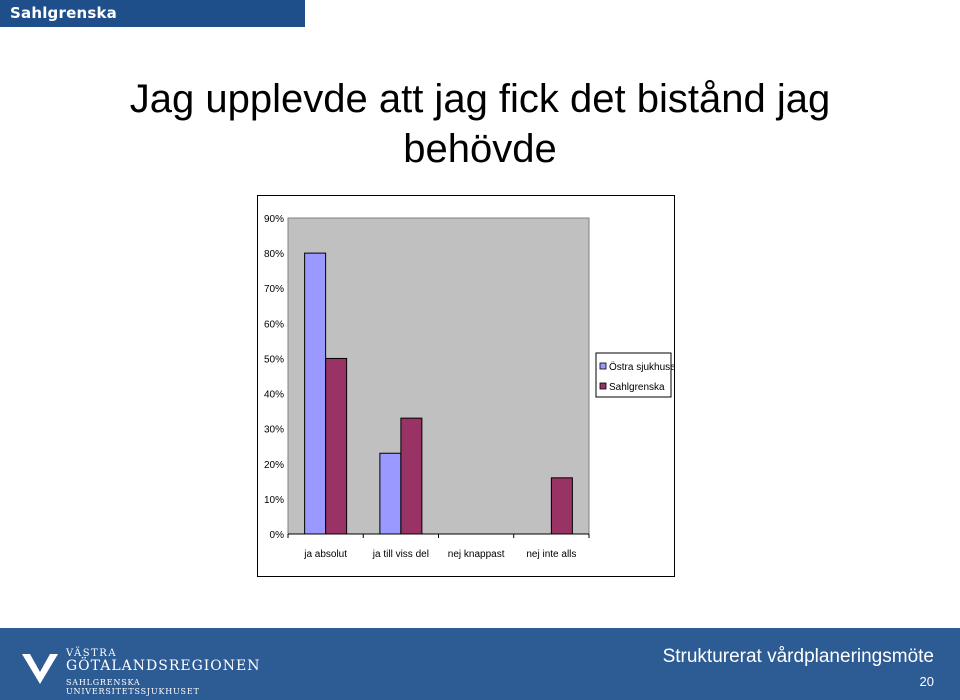 The image size is (960, 700). Describe the element at coordinates (400, 554) in the screenshot. I see `x-tick-label: ja till viss del` at that location.